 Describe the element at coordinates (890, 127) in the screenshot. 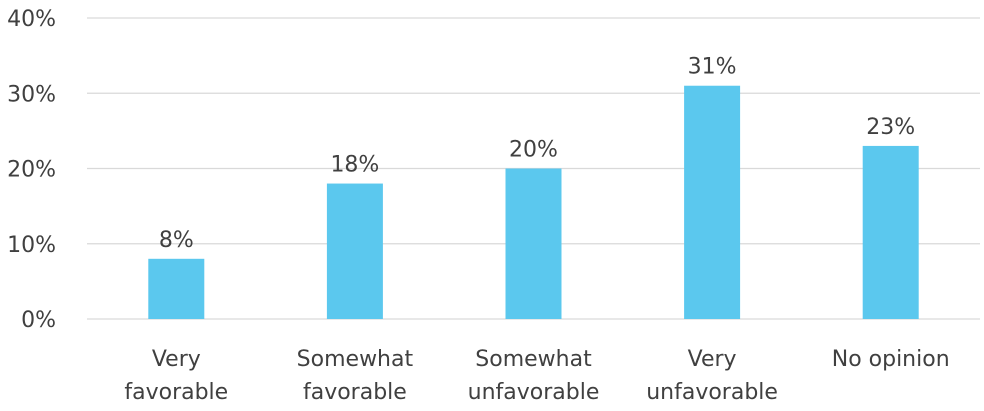

I see `data-label: 23%` at that location.